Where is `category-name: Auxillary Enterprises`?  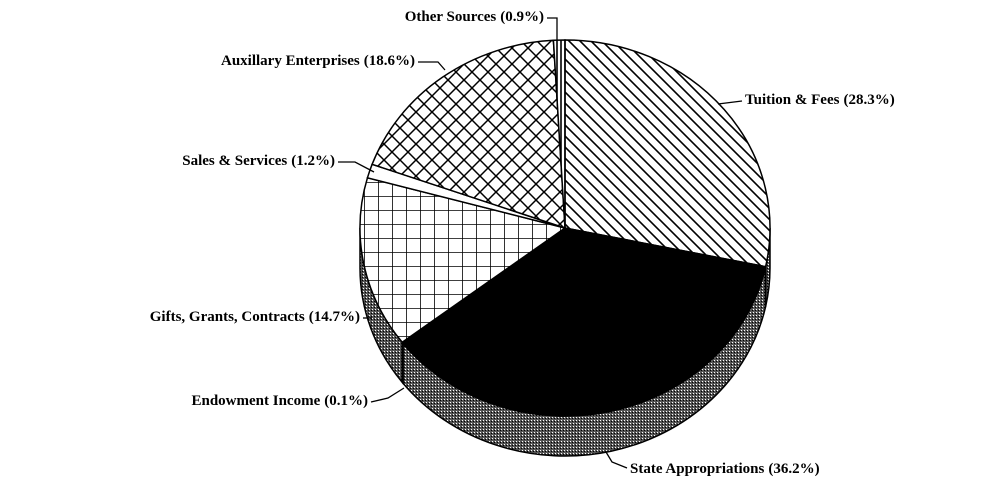 category-name: Auxillary Enterprises is located at coordinates (290, 61).